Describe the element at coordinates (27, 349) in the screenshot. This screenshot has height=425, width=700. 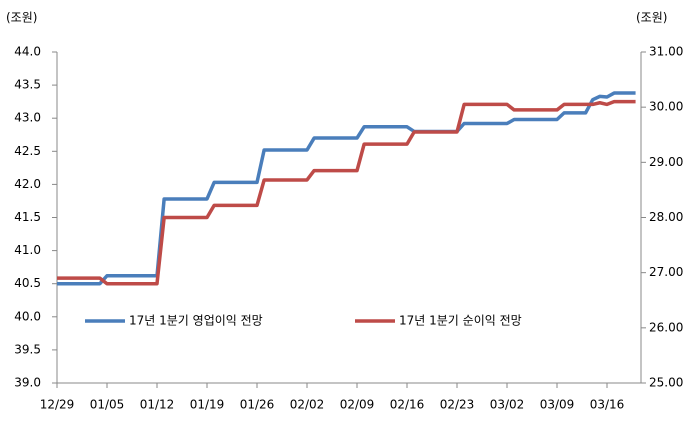
I see `y-tick-label: 39.5` at that location.